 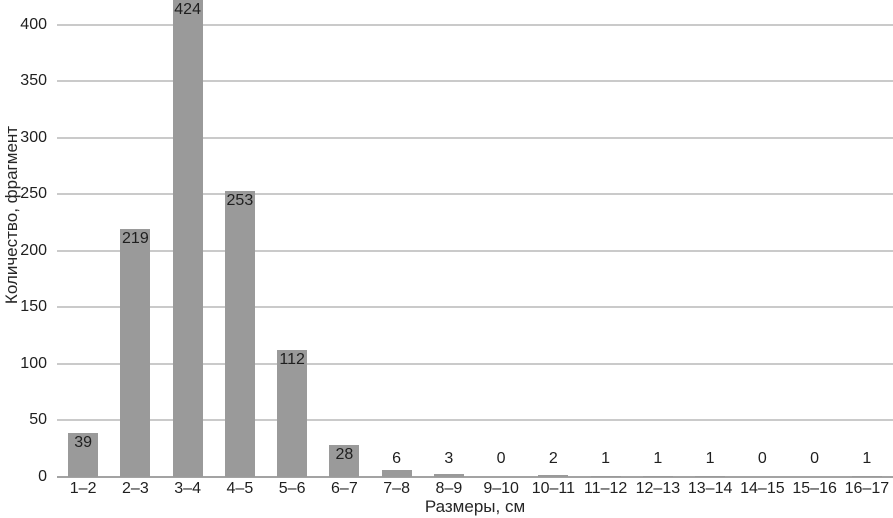 What do you see at coordinates (658, 488) in the screenshot?
I see `x-tick-label: 12–13` at bounding box center [658, 488].